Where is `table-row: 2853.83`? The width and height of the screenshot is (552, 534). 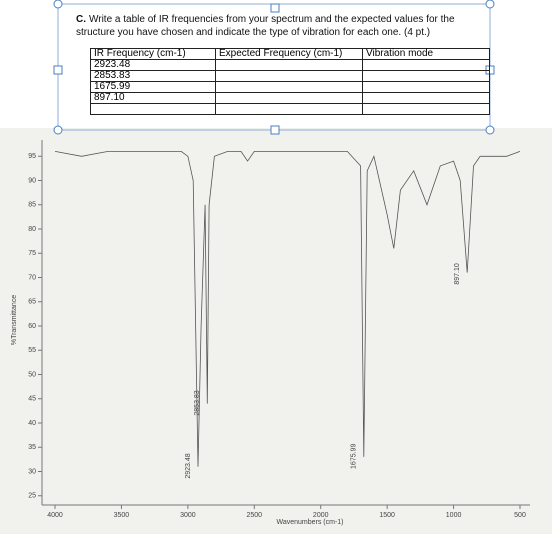 table-row: 2853.83 is located at coordinates (290, 76).